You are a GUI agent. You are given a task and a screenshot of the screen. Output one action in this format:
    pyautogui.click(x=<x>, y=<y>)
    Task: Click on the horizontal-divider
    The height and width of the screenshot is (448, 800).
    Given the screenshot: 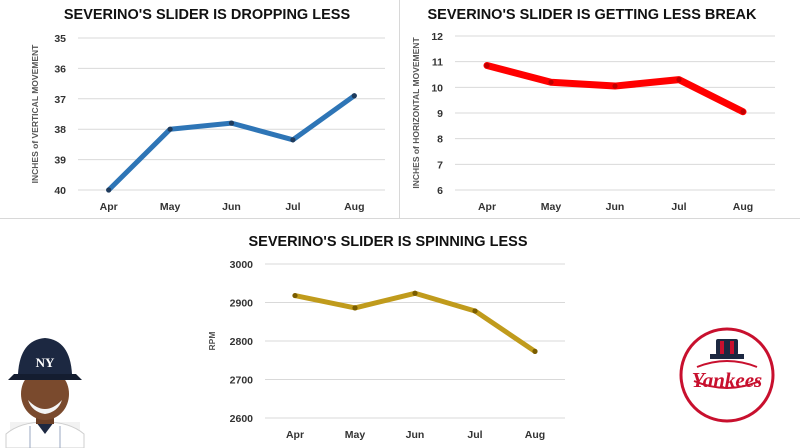 What is the action you would take?
    pyautogui.click(x=400, y=218)
    